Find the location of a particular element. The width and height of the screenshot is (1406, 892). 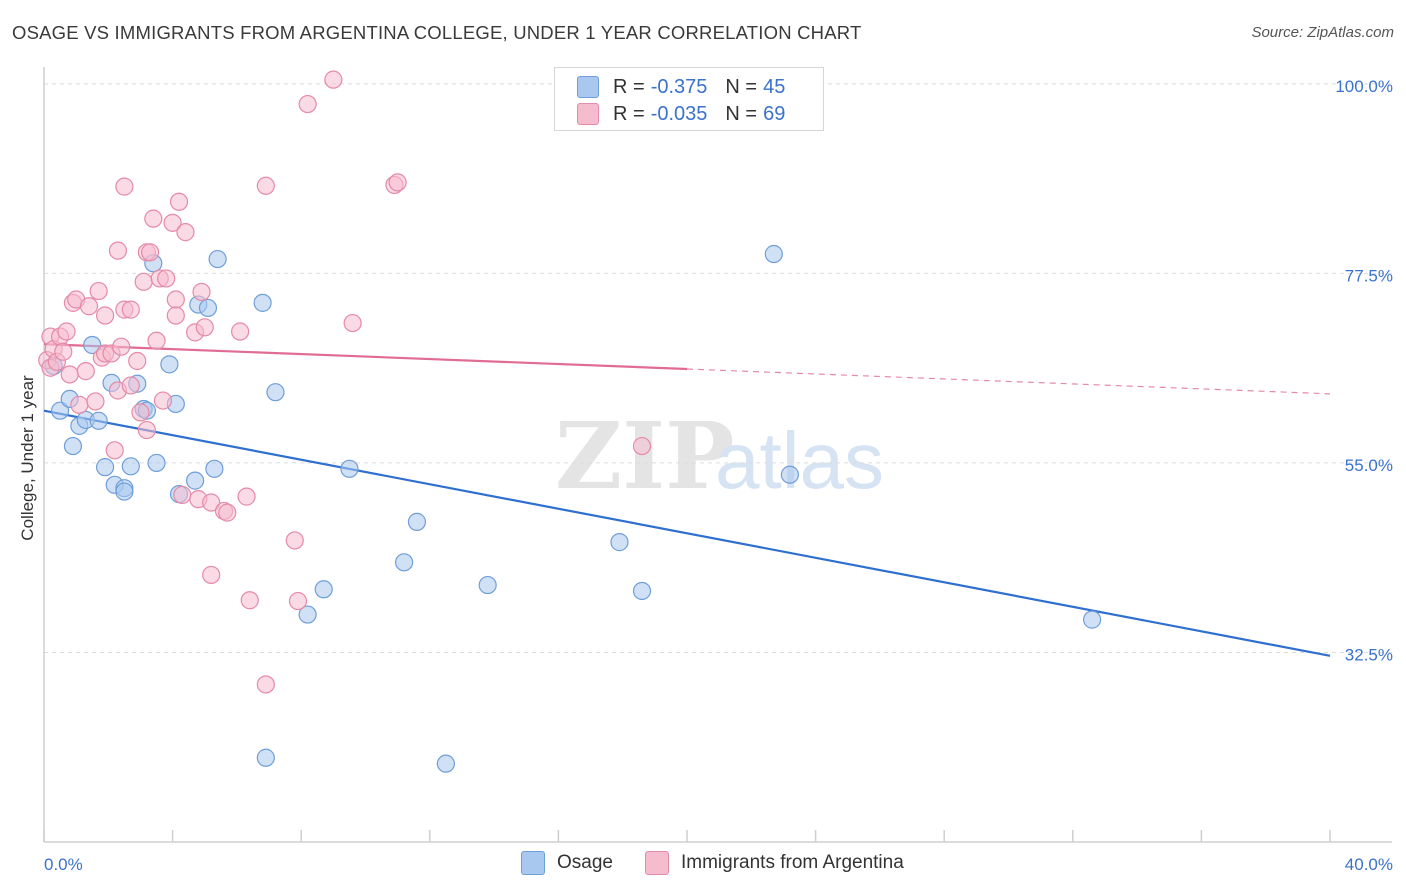

x-tick-label: 0.0% is located at coordinates (63, 864).